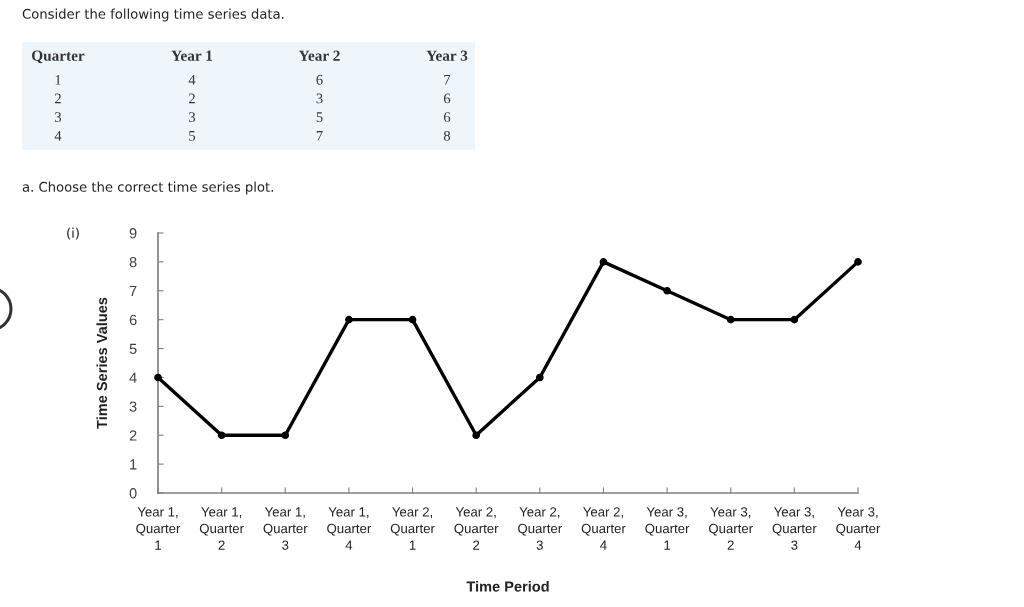 Image resolution: width=1024 pixels, height=607 pixels. I want to click on x-tick-label: Year 2, Quarter 2, so click(476, 528).